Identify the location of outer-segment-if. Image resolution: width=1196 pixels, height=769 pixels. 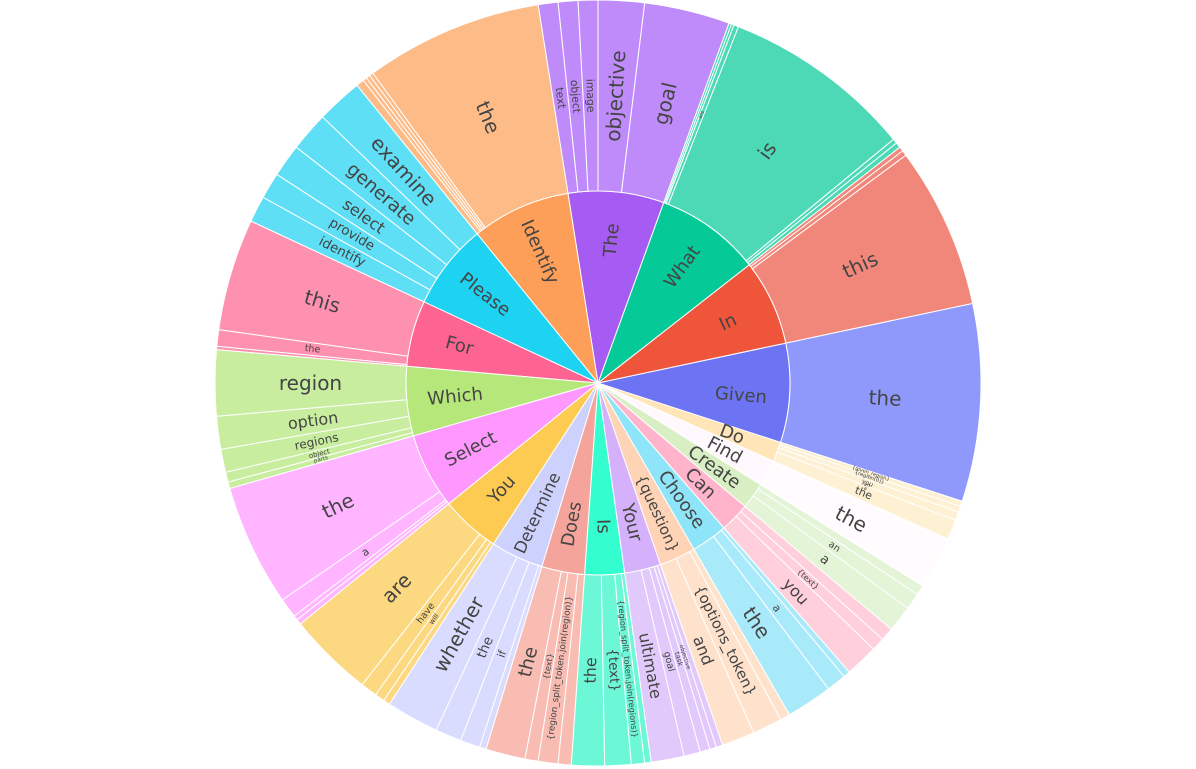
(500, 654).